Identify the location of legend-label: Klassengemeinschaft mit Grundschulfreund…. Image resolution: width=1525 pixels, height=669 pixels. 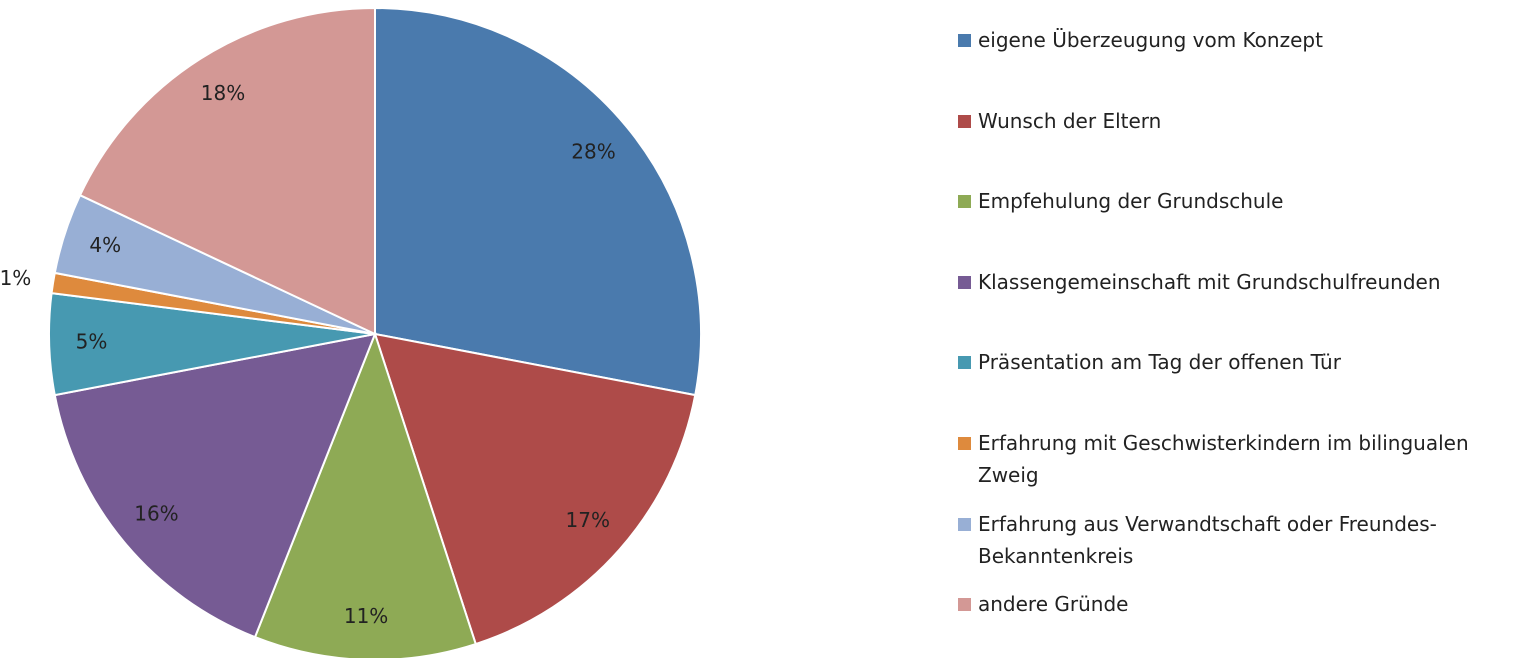
(1209, 281).